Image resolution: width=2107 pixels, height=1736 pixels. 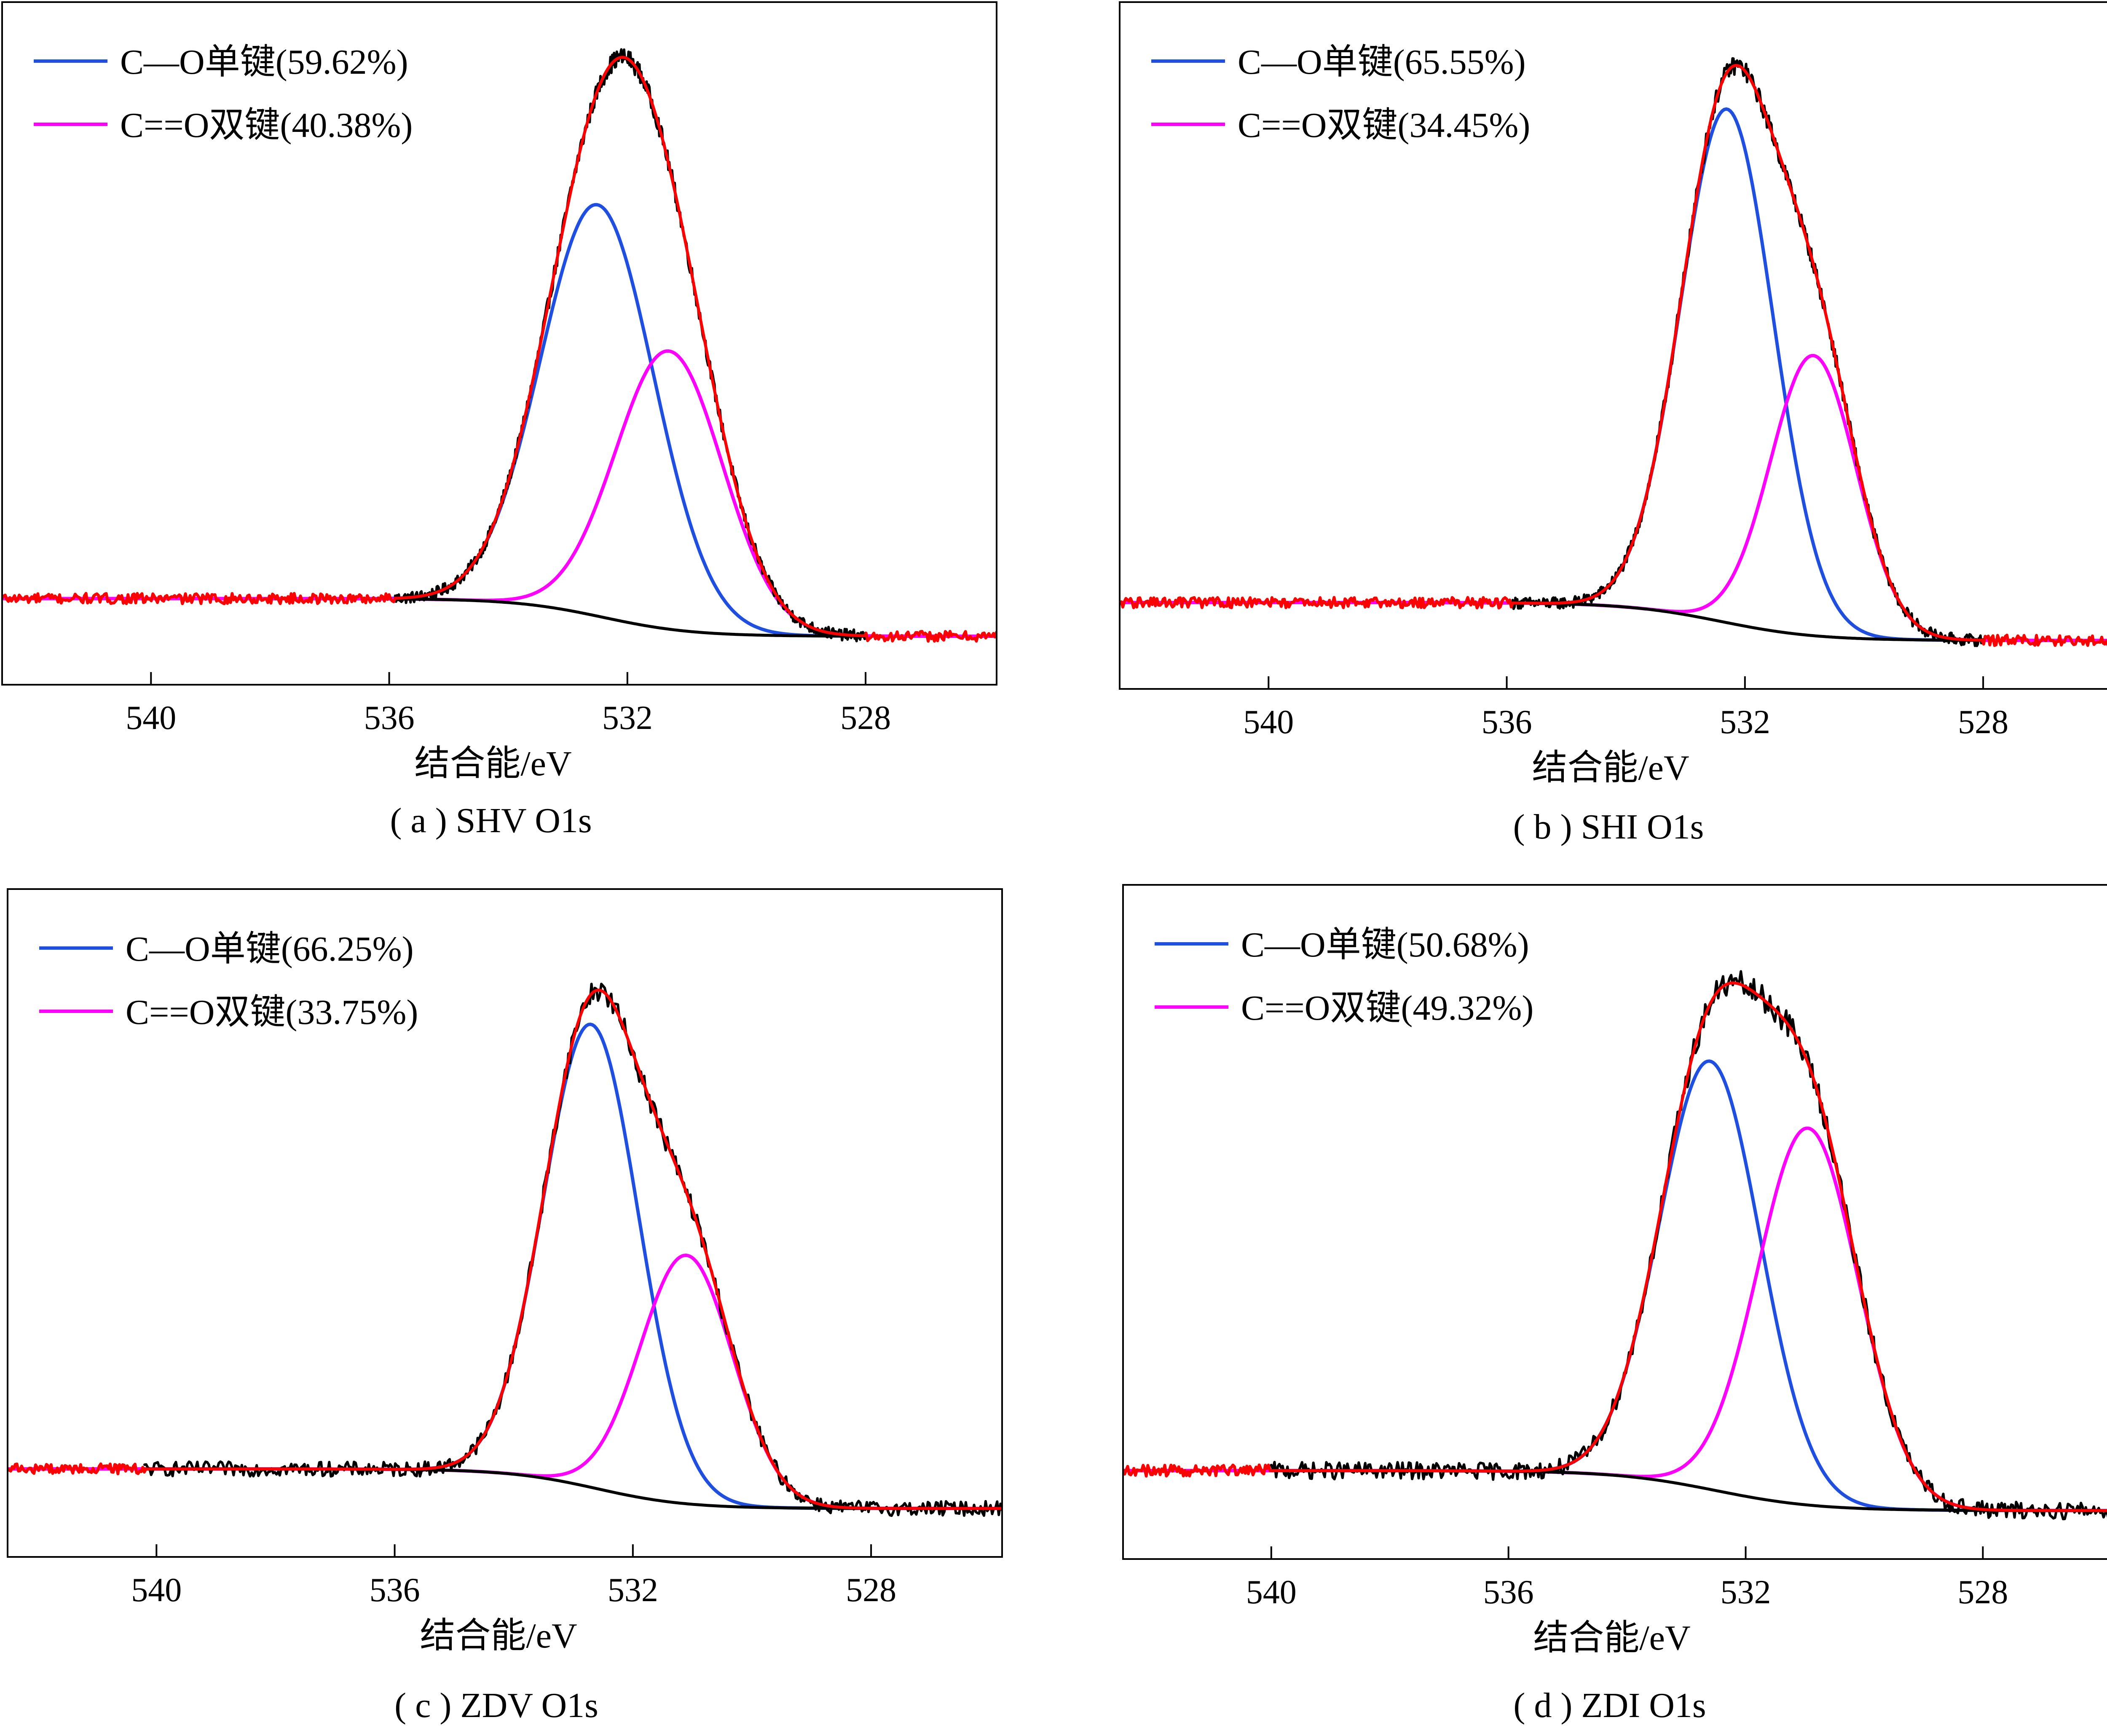 What do you see at coordinates (264, 62) in the screenshot?
I see `legend-label: C—O单键(59.62%)` at bounding box center [264, 62].